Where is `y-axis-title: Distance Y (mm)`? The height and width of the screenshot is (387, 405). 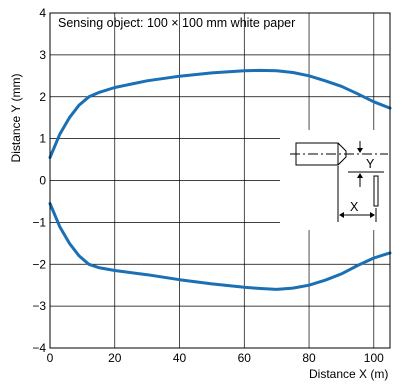 y-axis-title: Distance Y (mm) is located at coordinates (16, 118).